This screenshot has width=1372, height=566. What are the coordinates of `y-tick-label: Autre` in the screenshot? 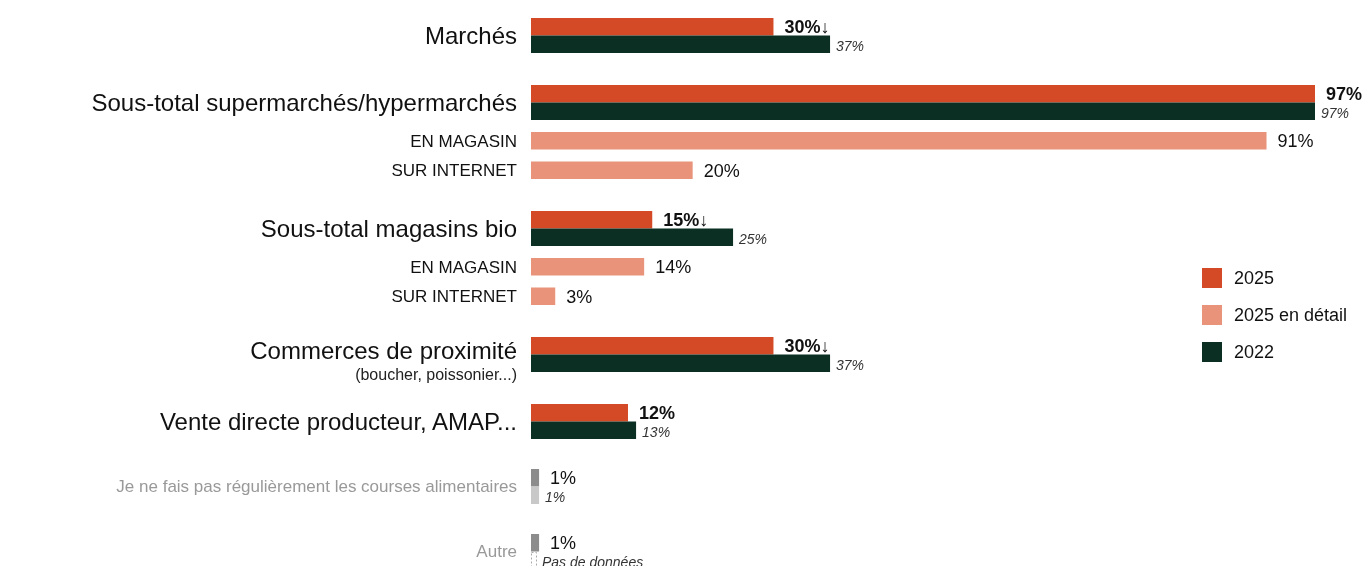 It's located at (496, 552).